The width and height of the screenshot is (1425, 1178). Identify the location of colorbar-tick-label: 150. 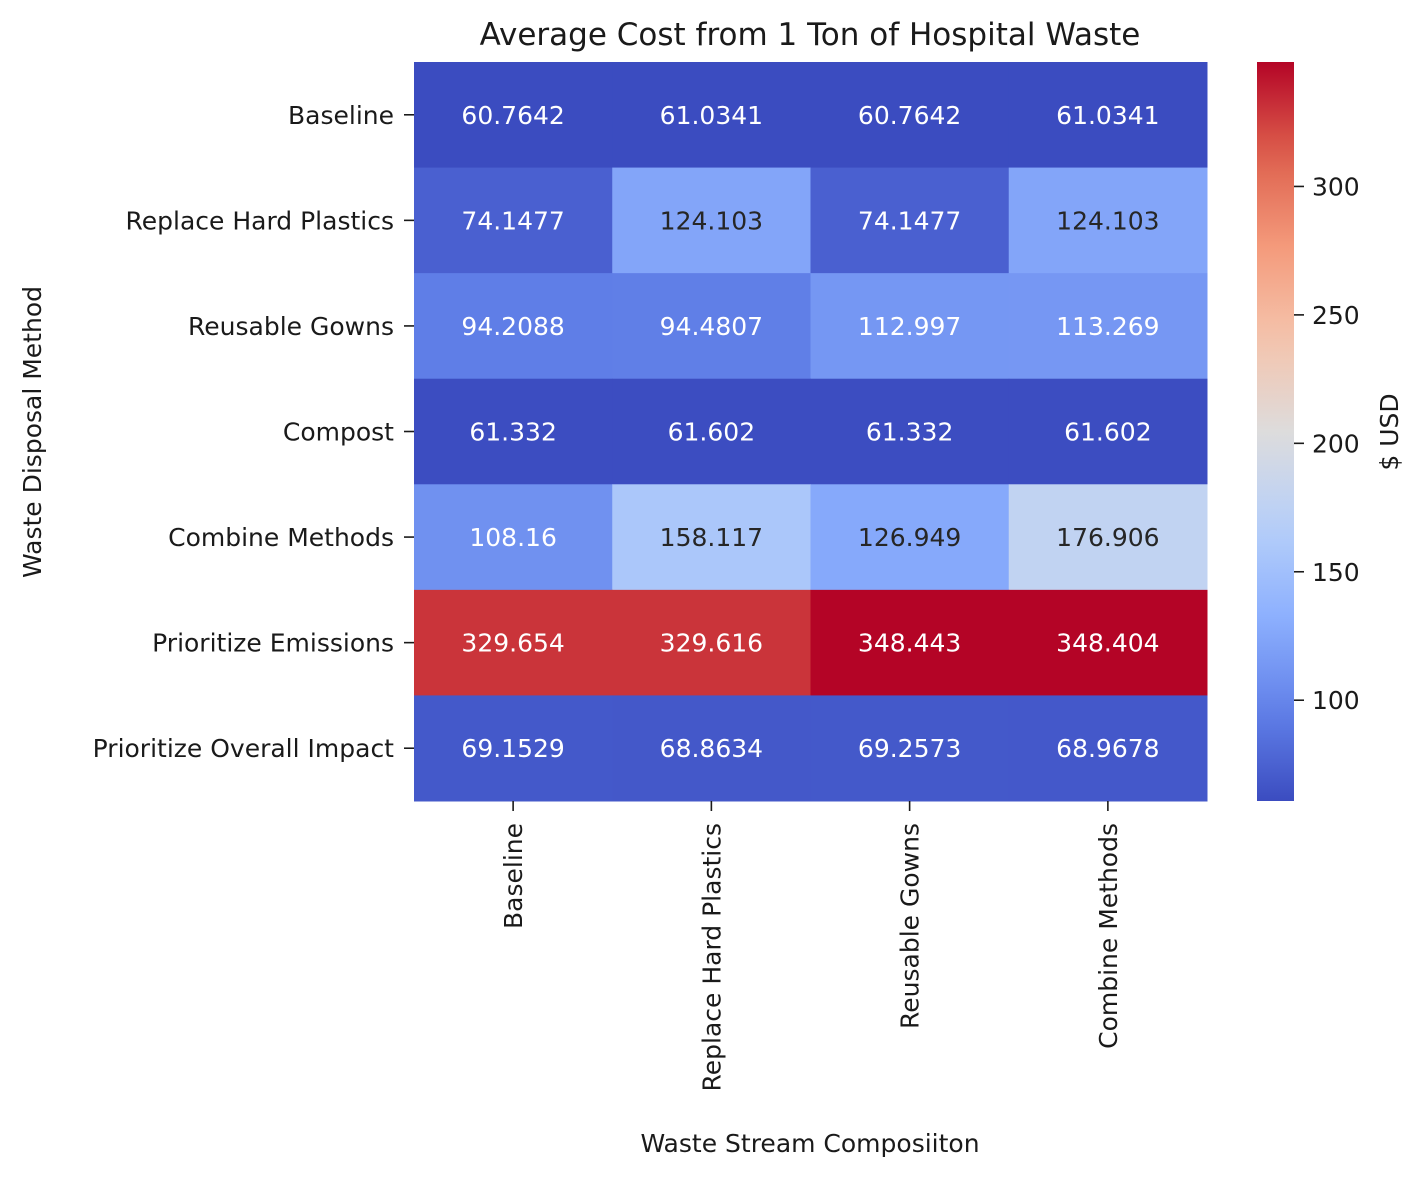
(1336, 572).